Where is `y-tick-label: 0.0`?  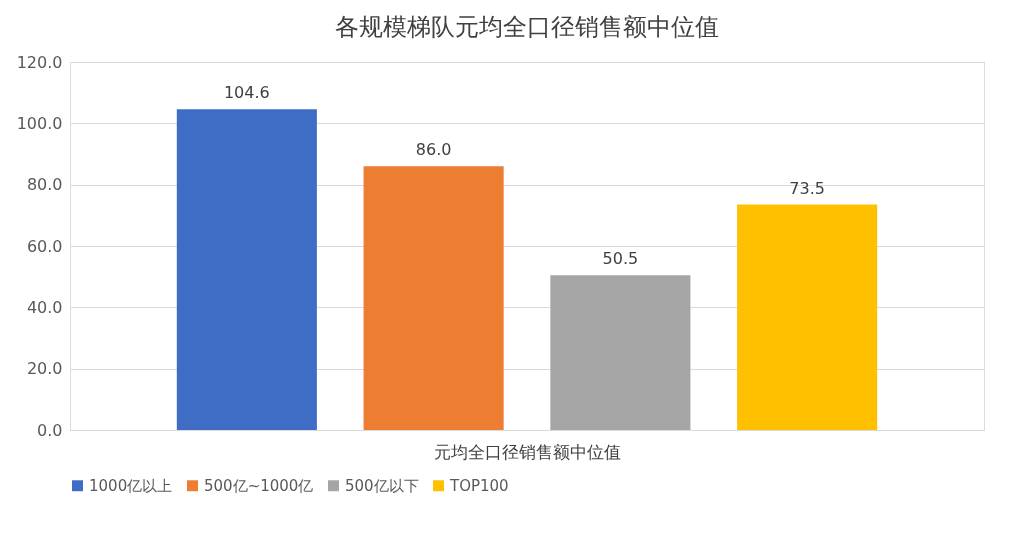 y-tick-label: 0.0 is located at coordinates (50, 430).